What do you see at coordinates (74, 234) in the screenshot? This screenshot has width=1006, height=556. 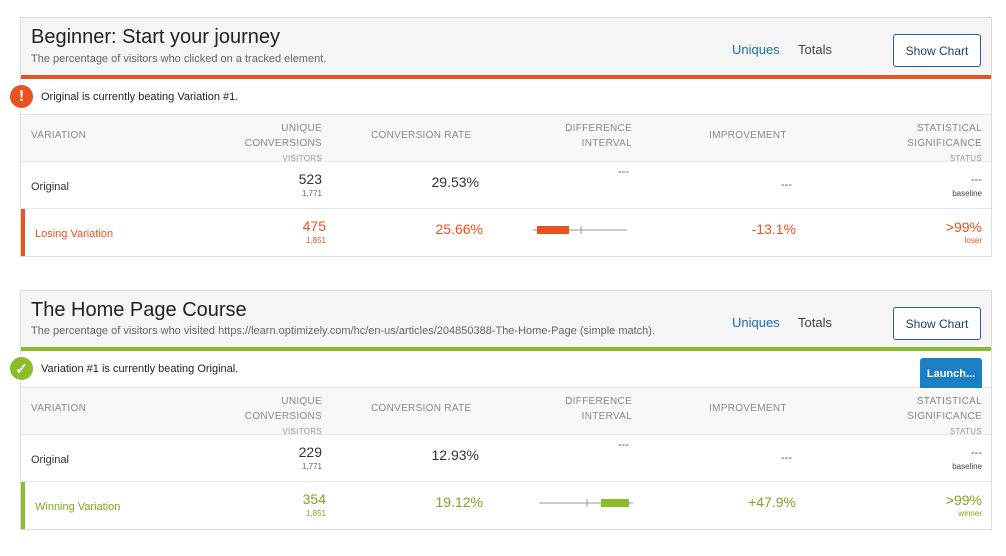 I see `variation-name: Losing Variation` at bounding box center [74, 234].